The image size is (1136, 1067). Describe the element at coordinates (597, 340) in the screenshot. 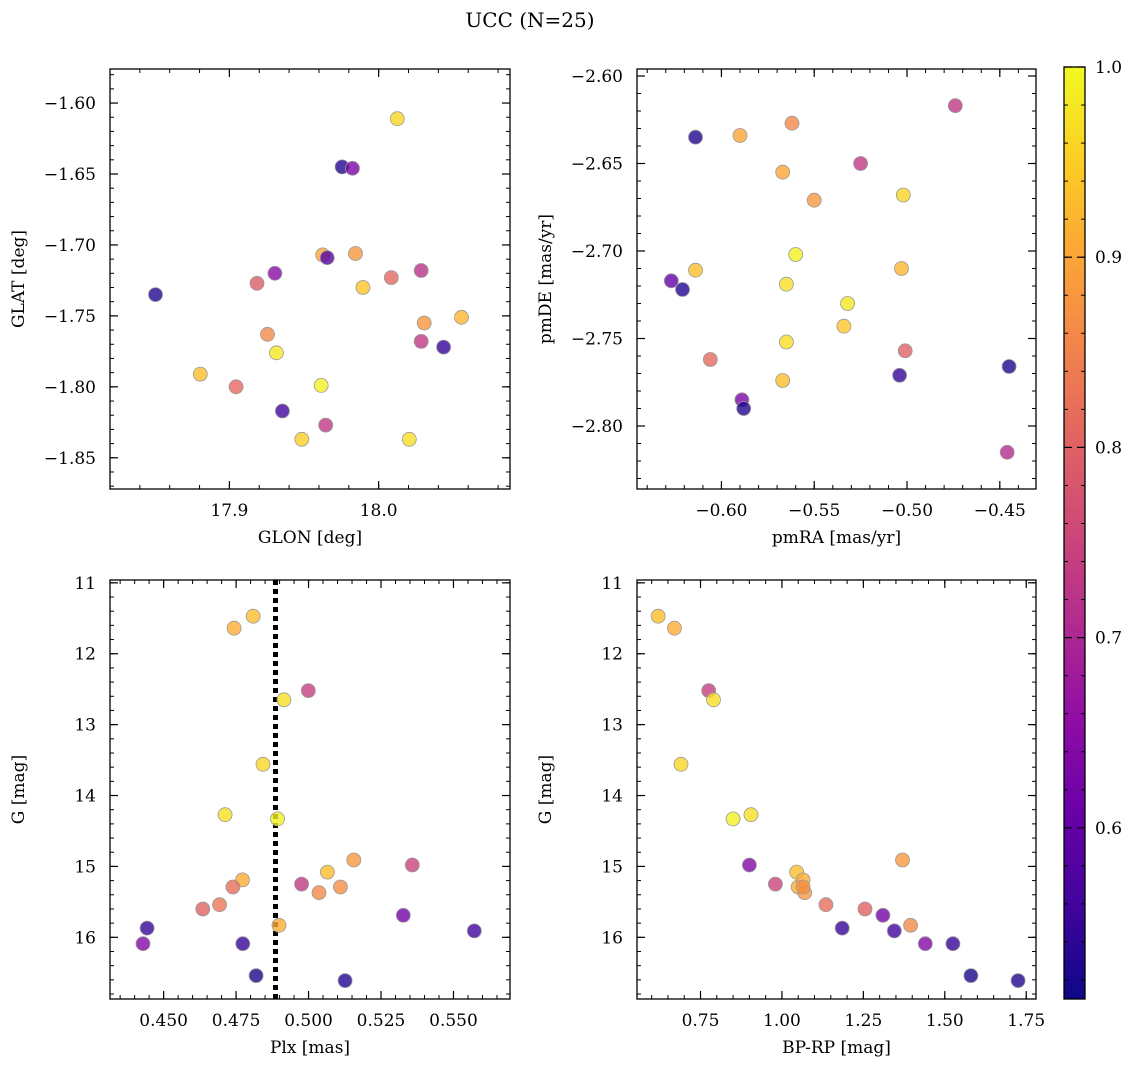

I see `y-tick-label: −2.75` at that location.